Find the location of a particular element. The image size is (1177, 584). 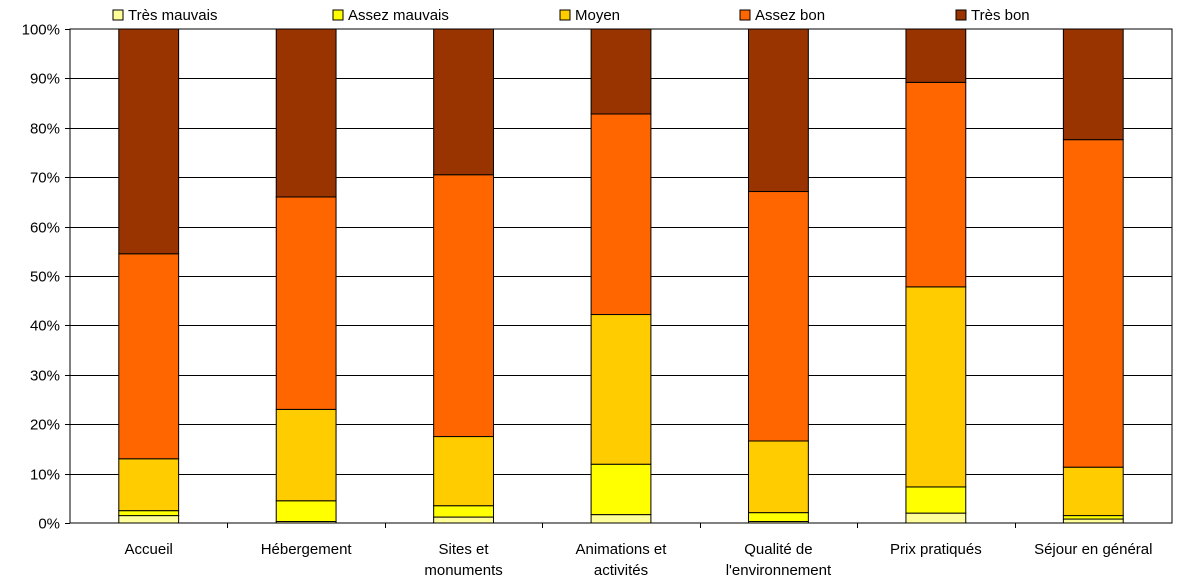

y-tick-label: 10% is located at coordinates (45, 475).